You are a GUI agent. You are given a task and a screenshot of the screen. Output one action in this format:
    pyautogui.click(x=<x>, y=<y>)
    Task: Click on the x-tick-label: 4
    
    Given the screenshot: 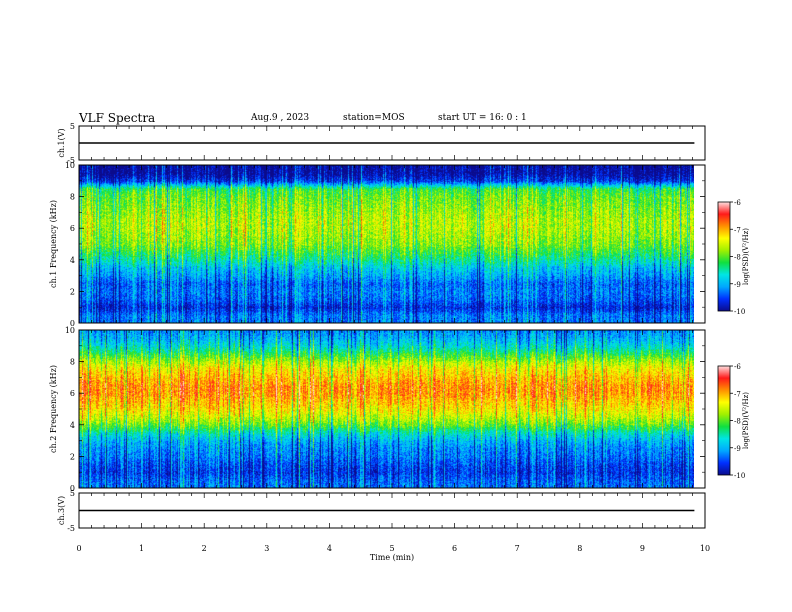 What is the action you would take?
    pyautogui.click(x=329, y=548)
    